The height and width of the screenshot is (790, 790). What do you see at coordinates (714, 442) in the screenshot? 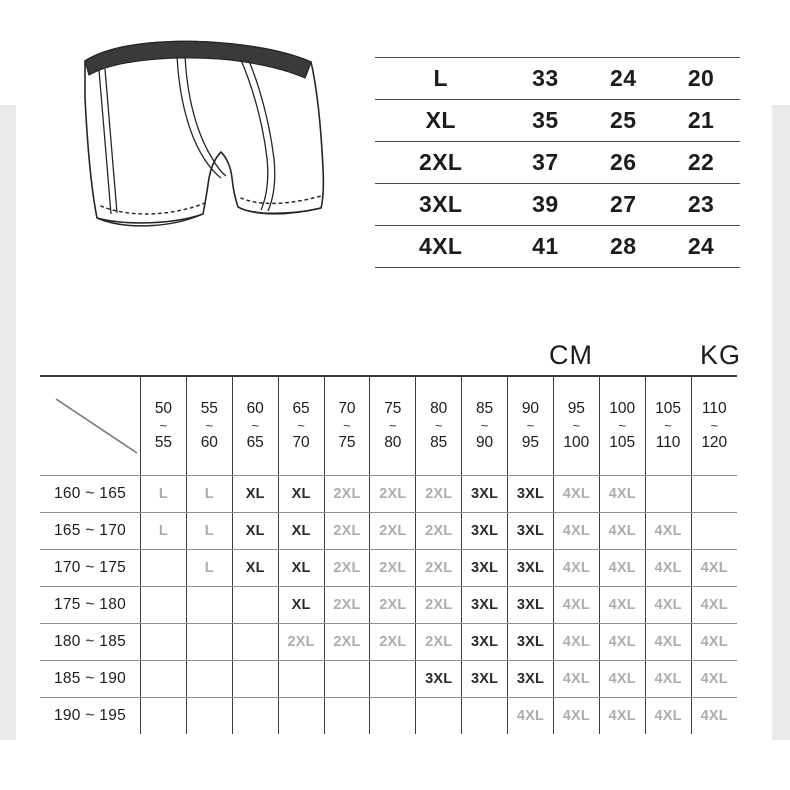
I see `weight-high: 120` at bounding box center [714, 442].